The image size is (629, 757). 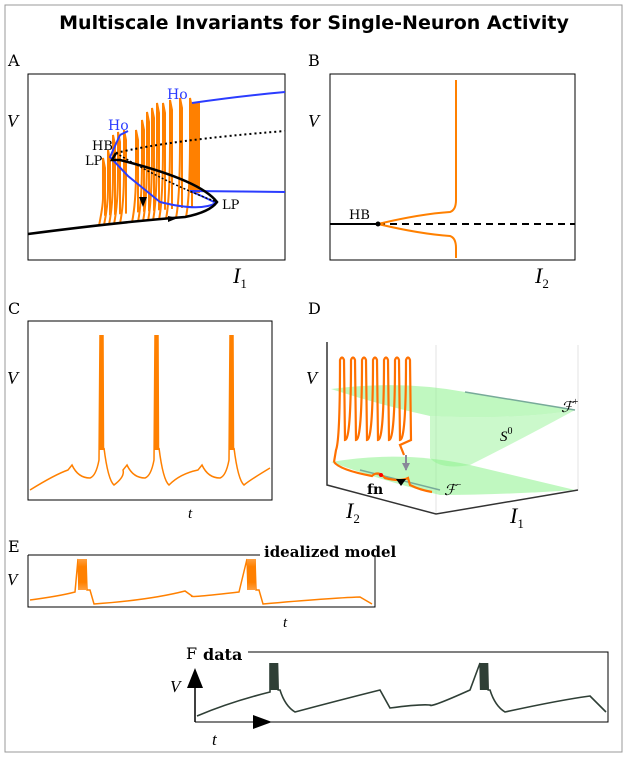 I want to click on panel-a-unstable-branch, so click(x=200, y=142).